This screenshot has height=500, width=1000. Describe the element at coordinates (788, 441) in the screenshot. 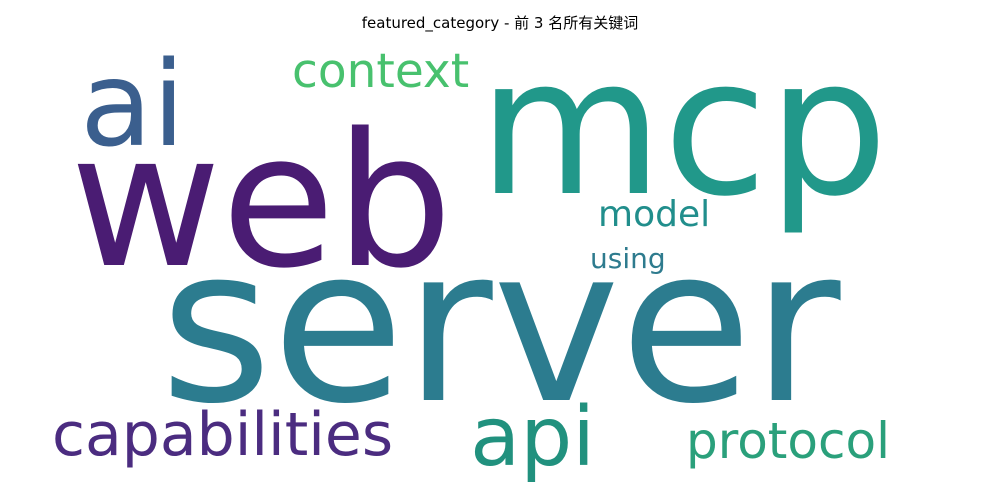

I see `word-protocol: protocol` at that location.